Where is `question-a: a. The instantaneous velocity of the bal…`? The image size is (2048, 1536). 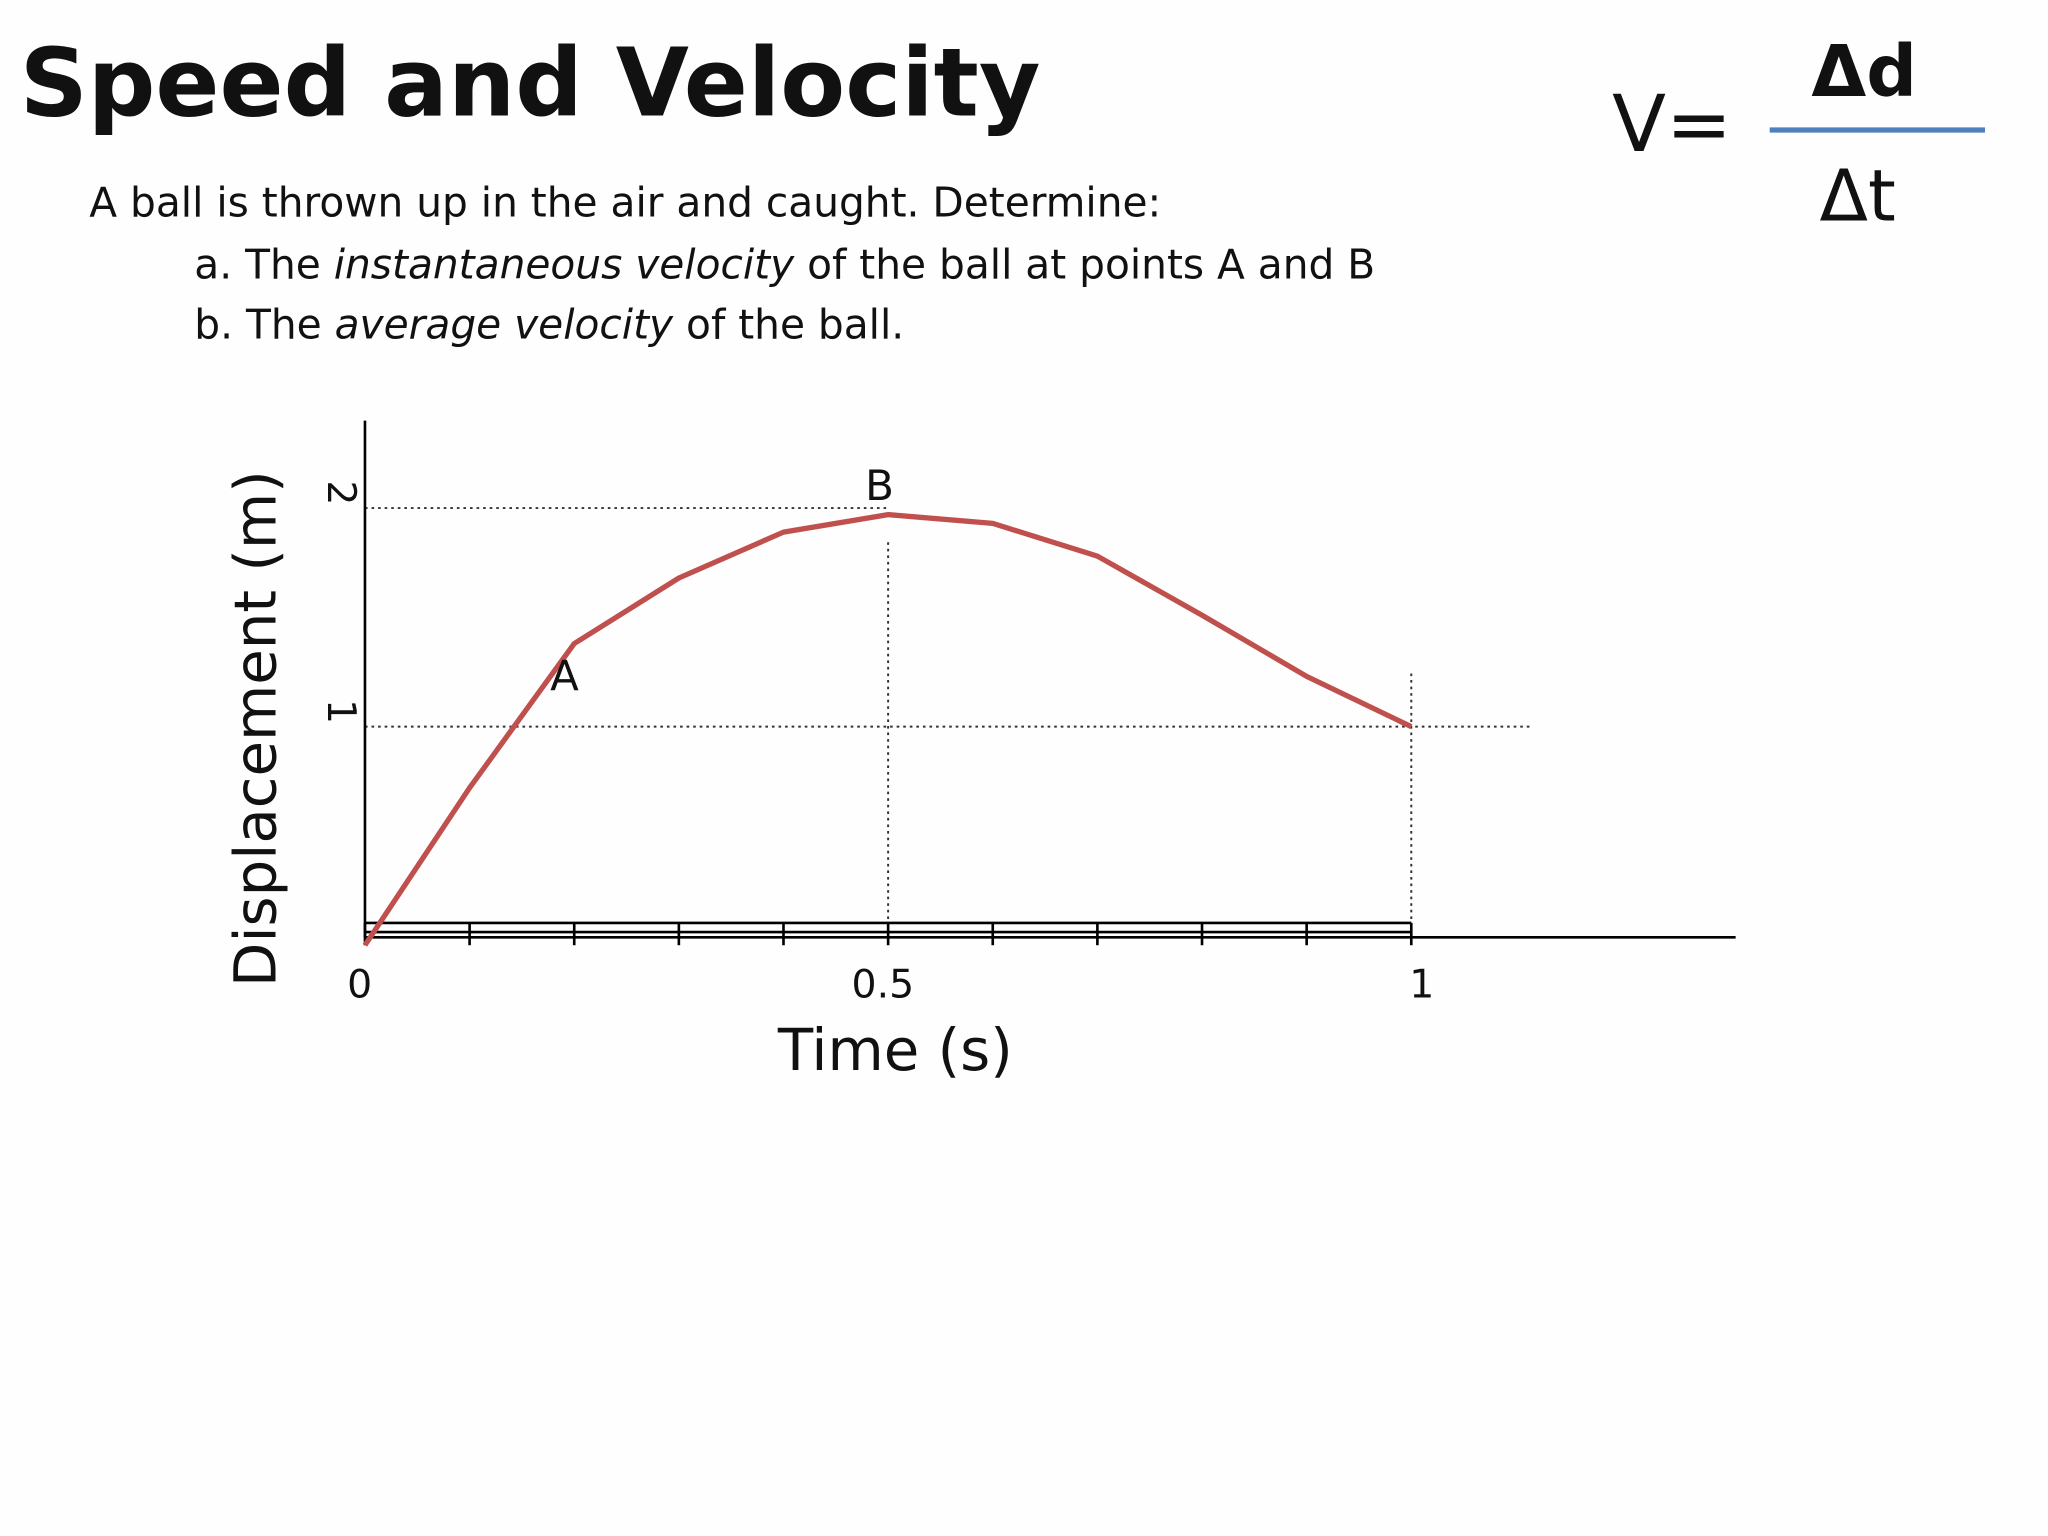
question-a: a. The instantaneous velocity of the bal… is located at coordinates (784, 264).